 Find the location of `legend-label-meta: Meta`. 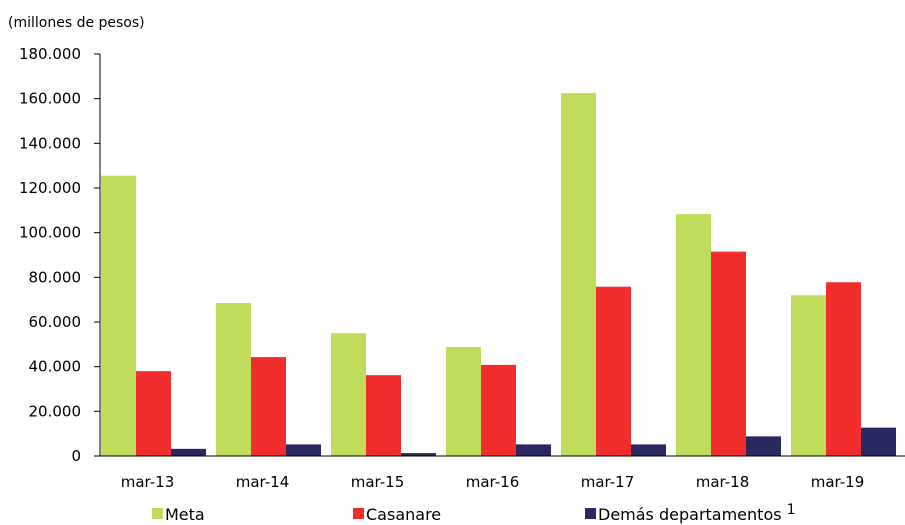

legend-label-meta: Meta is located at coordinates (185, 514).